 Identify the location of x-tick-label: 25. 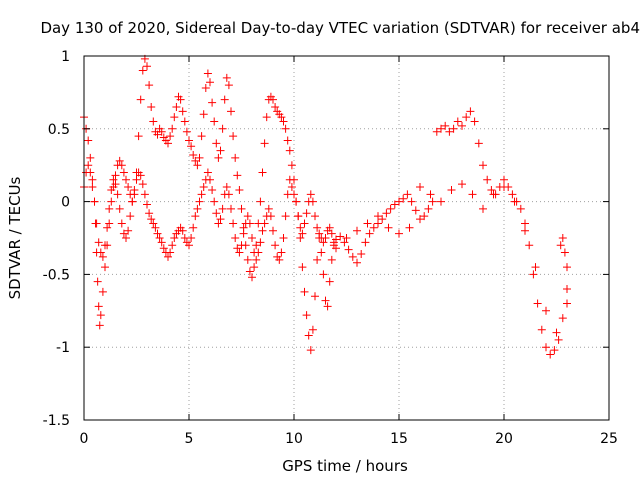
(609, 439).